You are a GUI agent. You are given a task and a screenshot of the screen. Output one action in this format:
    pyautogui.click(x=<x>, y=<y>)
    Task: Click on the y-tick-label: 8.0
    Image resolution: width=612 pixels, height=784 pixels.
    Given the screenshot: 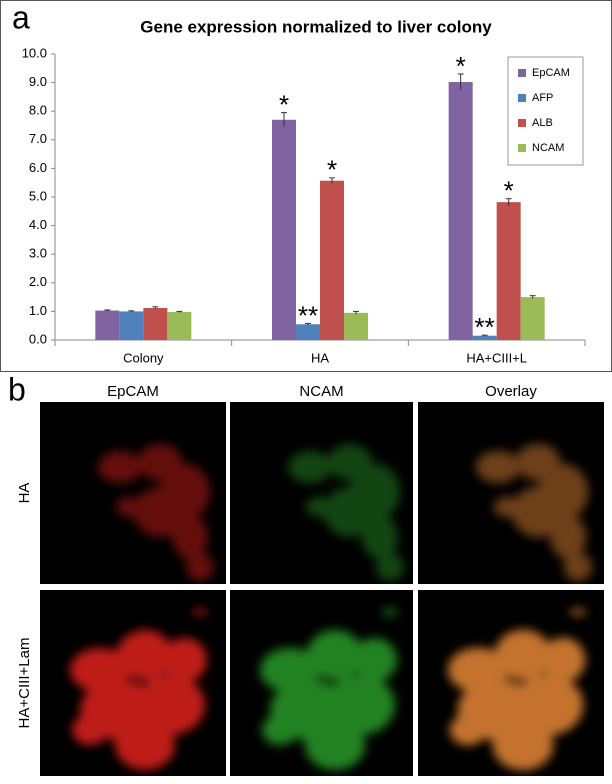 What is the action you would take?
    pyautogui.click(x=38, y=110)
    